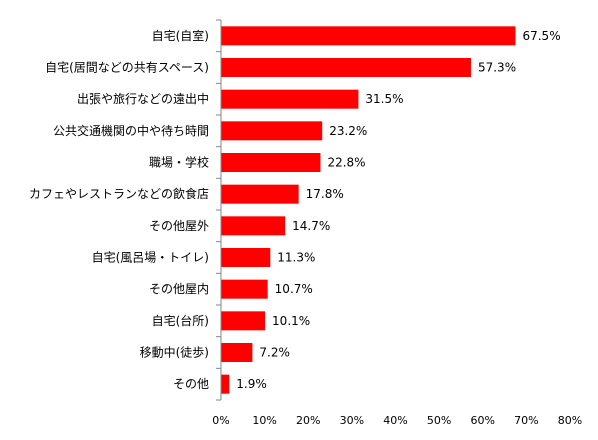 The image size is (598, 440). I want to click on data-label: 23.2%, so click(348, 131).